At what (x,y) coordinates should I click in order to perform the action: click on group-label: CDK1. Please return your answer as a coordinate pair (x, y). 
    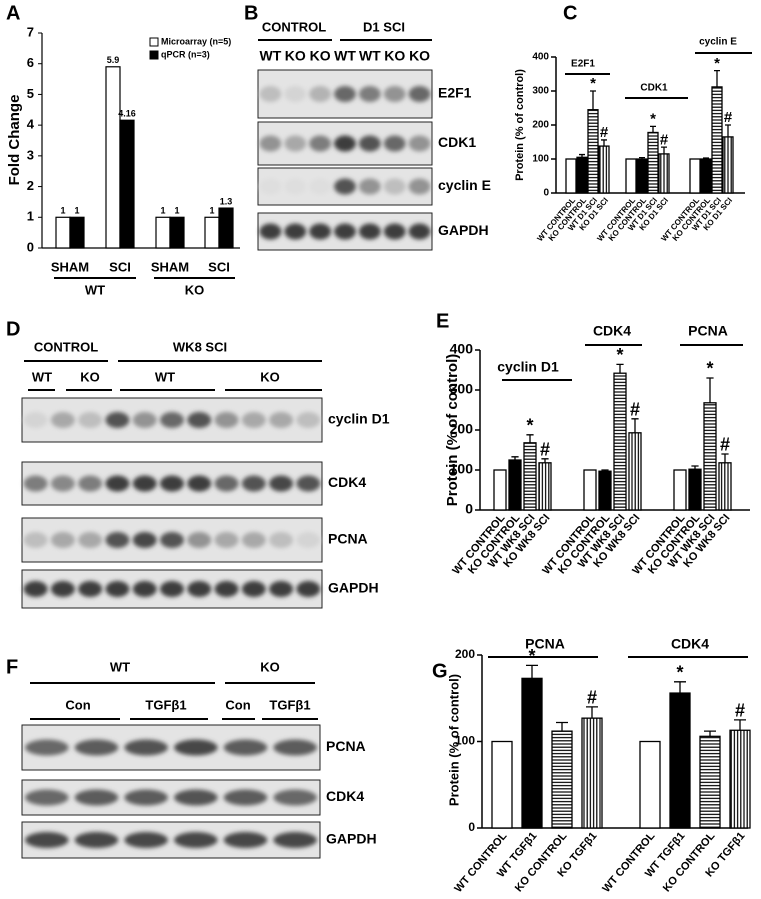
    Looking at the image, I should click on (654, 88).